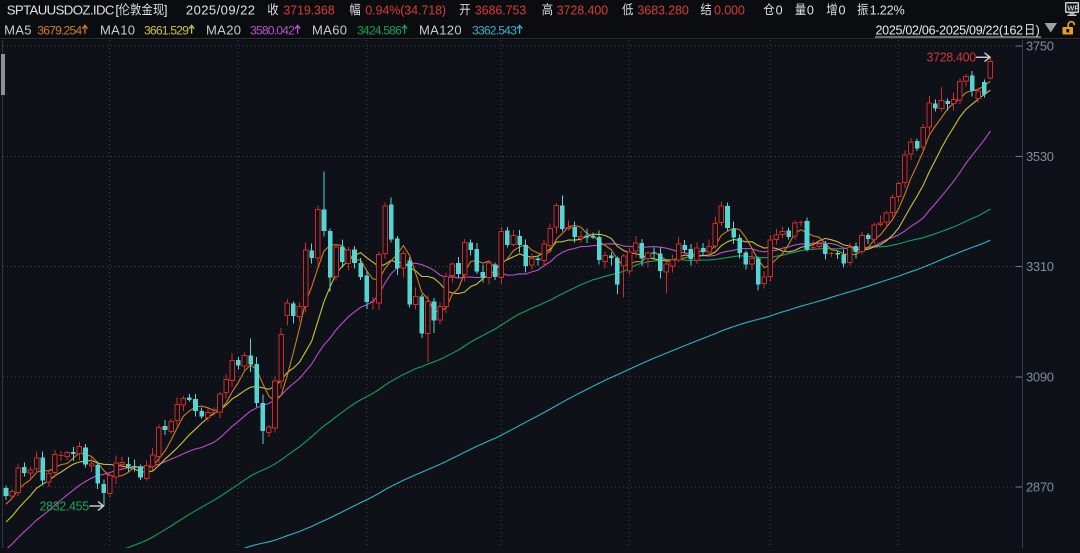 This screenshot has height=553, width=1080. What do you see at coordinates (405, 10) in the screenshot?
I see `svg-text: 0.94%(34.718)` at bounding box center [405, 10].